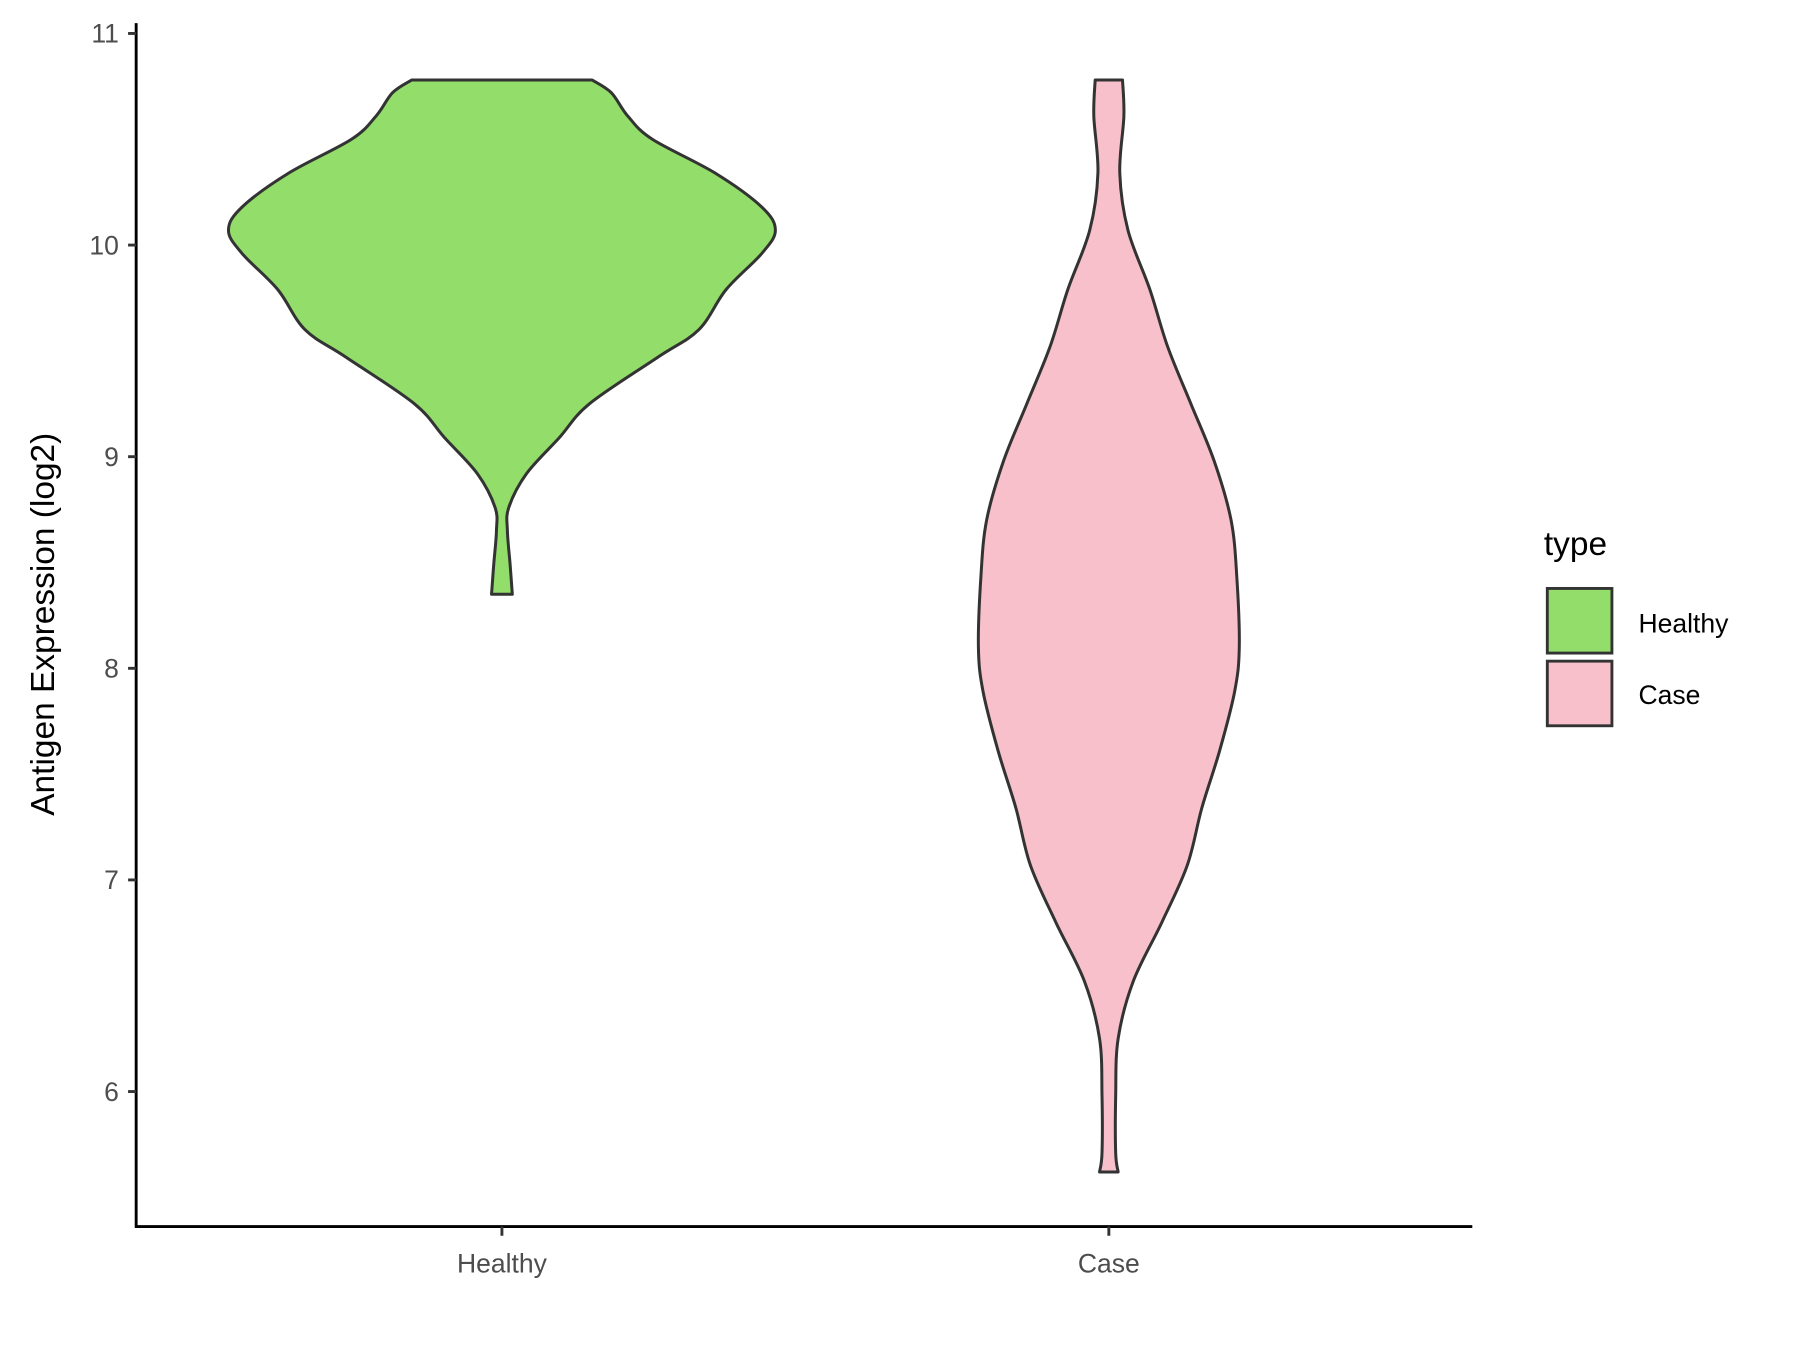 This screenshot has width=1800, height=1350. What do you see at coordinates (104, 245) in the screenshot?
I see `y-tick-label: 10` at bounding box center [104, 245].